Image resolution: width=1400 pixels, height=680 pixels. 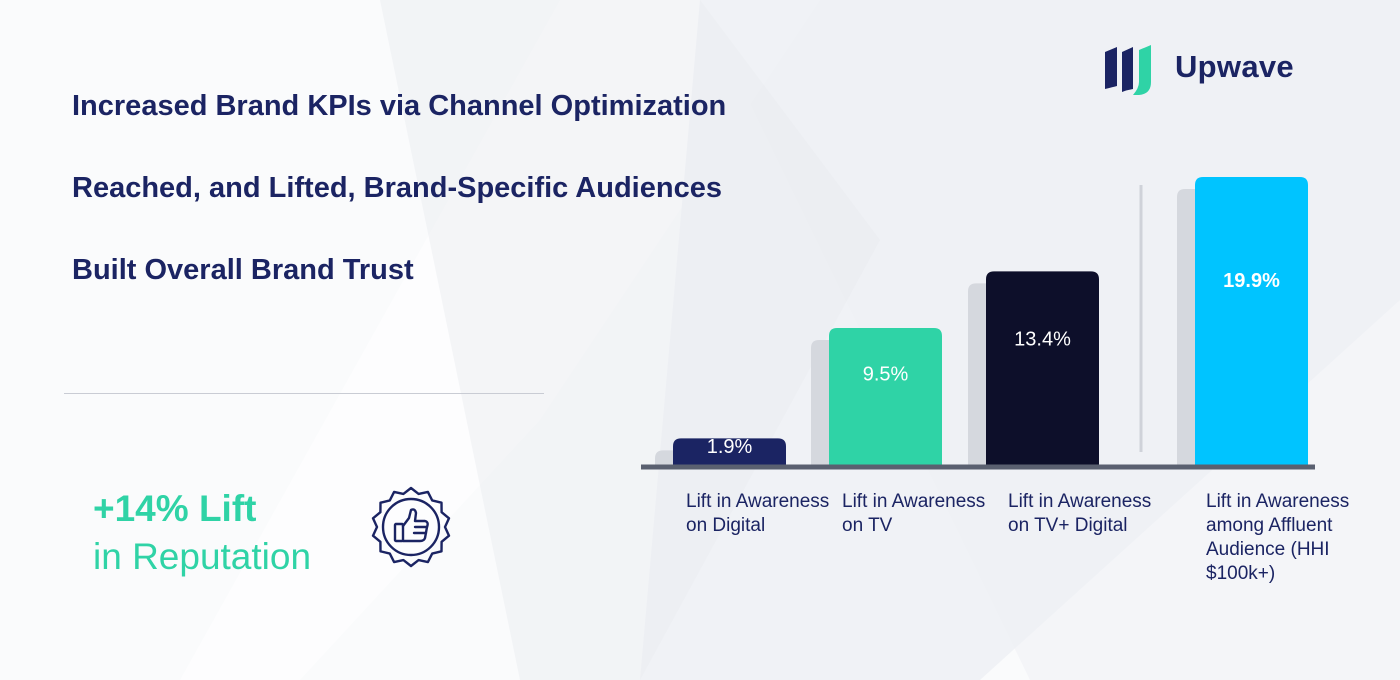 What do you see at coordinates (1042, 368) in the screenshot?
I see `bar-tv-digital` at bounding box center [1042, 368].